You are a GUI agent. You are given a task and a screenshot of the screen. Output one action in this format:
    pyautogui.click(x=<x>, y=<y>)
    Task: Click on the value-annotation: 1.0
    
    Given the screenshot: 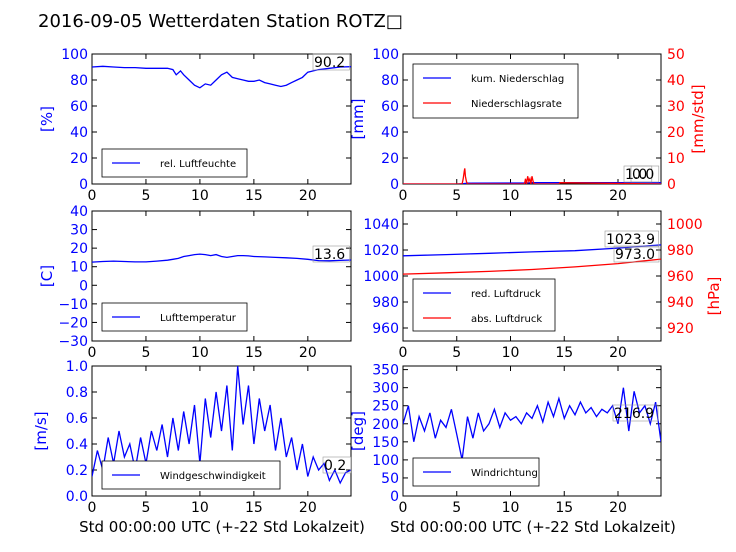 What is the action you would take?
    pyautogui.click(x=636, y=175)
    